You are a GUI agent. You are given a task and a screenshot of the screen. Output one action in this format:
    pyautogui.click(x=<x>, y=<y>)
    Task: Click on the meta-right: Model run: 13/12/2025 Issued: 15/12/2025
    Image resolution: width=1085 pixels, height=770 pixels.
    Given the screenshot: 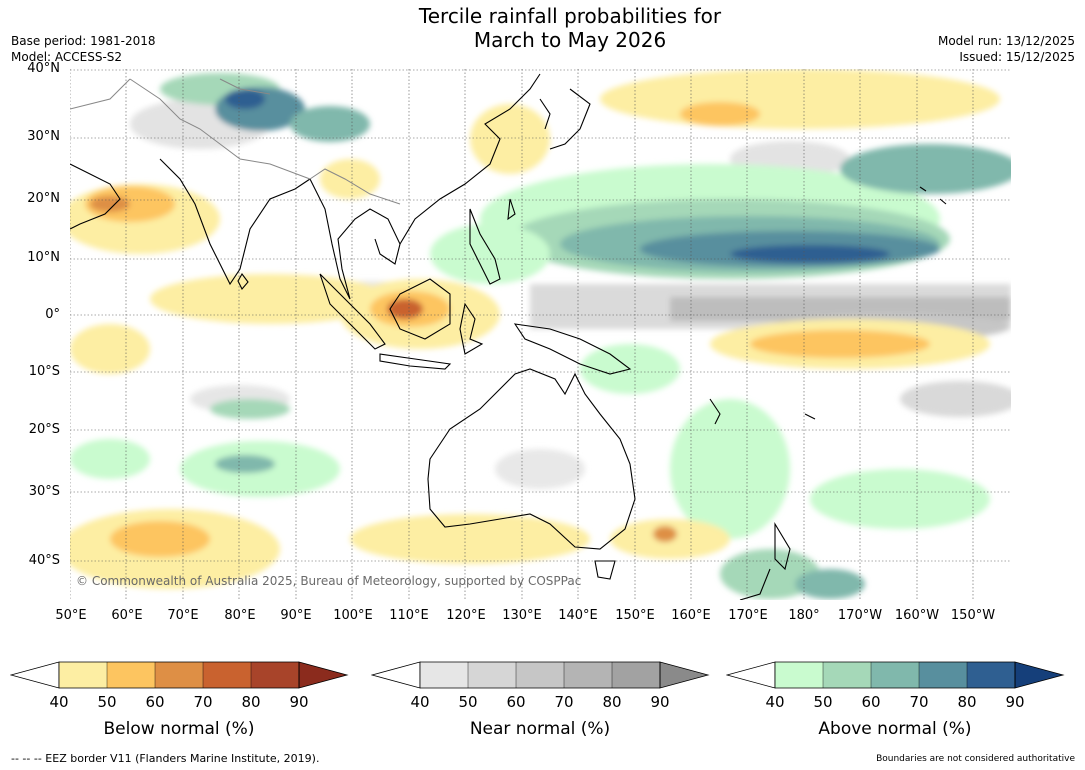 What is the action you would take?
    pyautogui.click(x=1006, y=49)
    